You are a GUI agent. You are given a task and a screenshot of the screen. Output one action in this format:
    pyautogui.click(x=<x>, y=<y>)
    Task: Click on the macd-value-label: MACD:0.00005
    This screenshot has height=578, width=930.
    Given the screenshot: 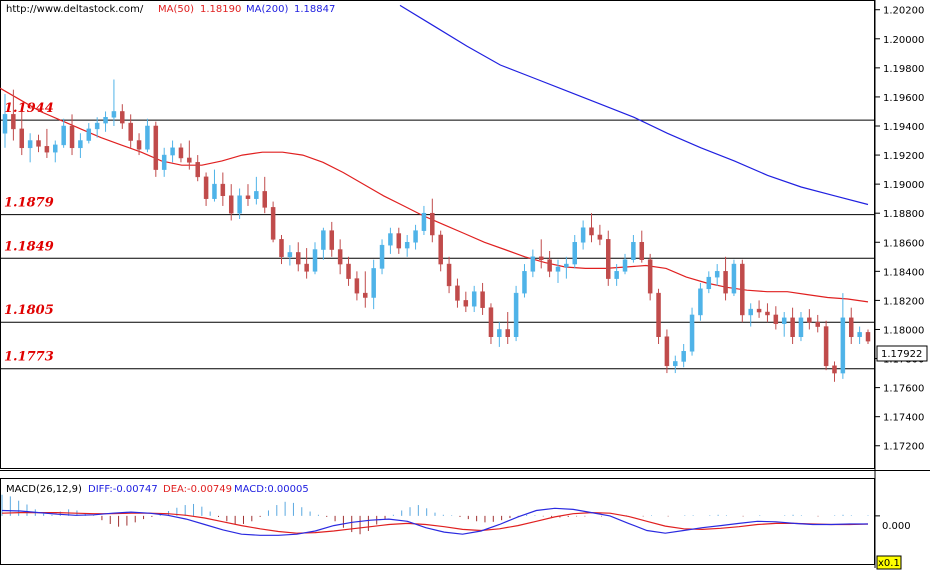 What is the action you would take?
    pyautogui.click(x=271, y=489)
    